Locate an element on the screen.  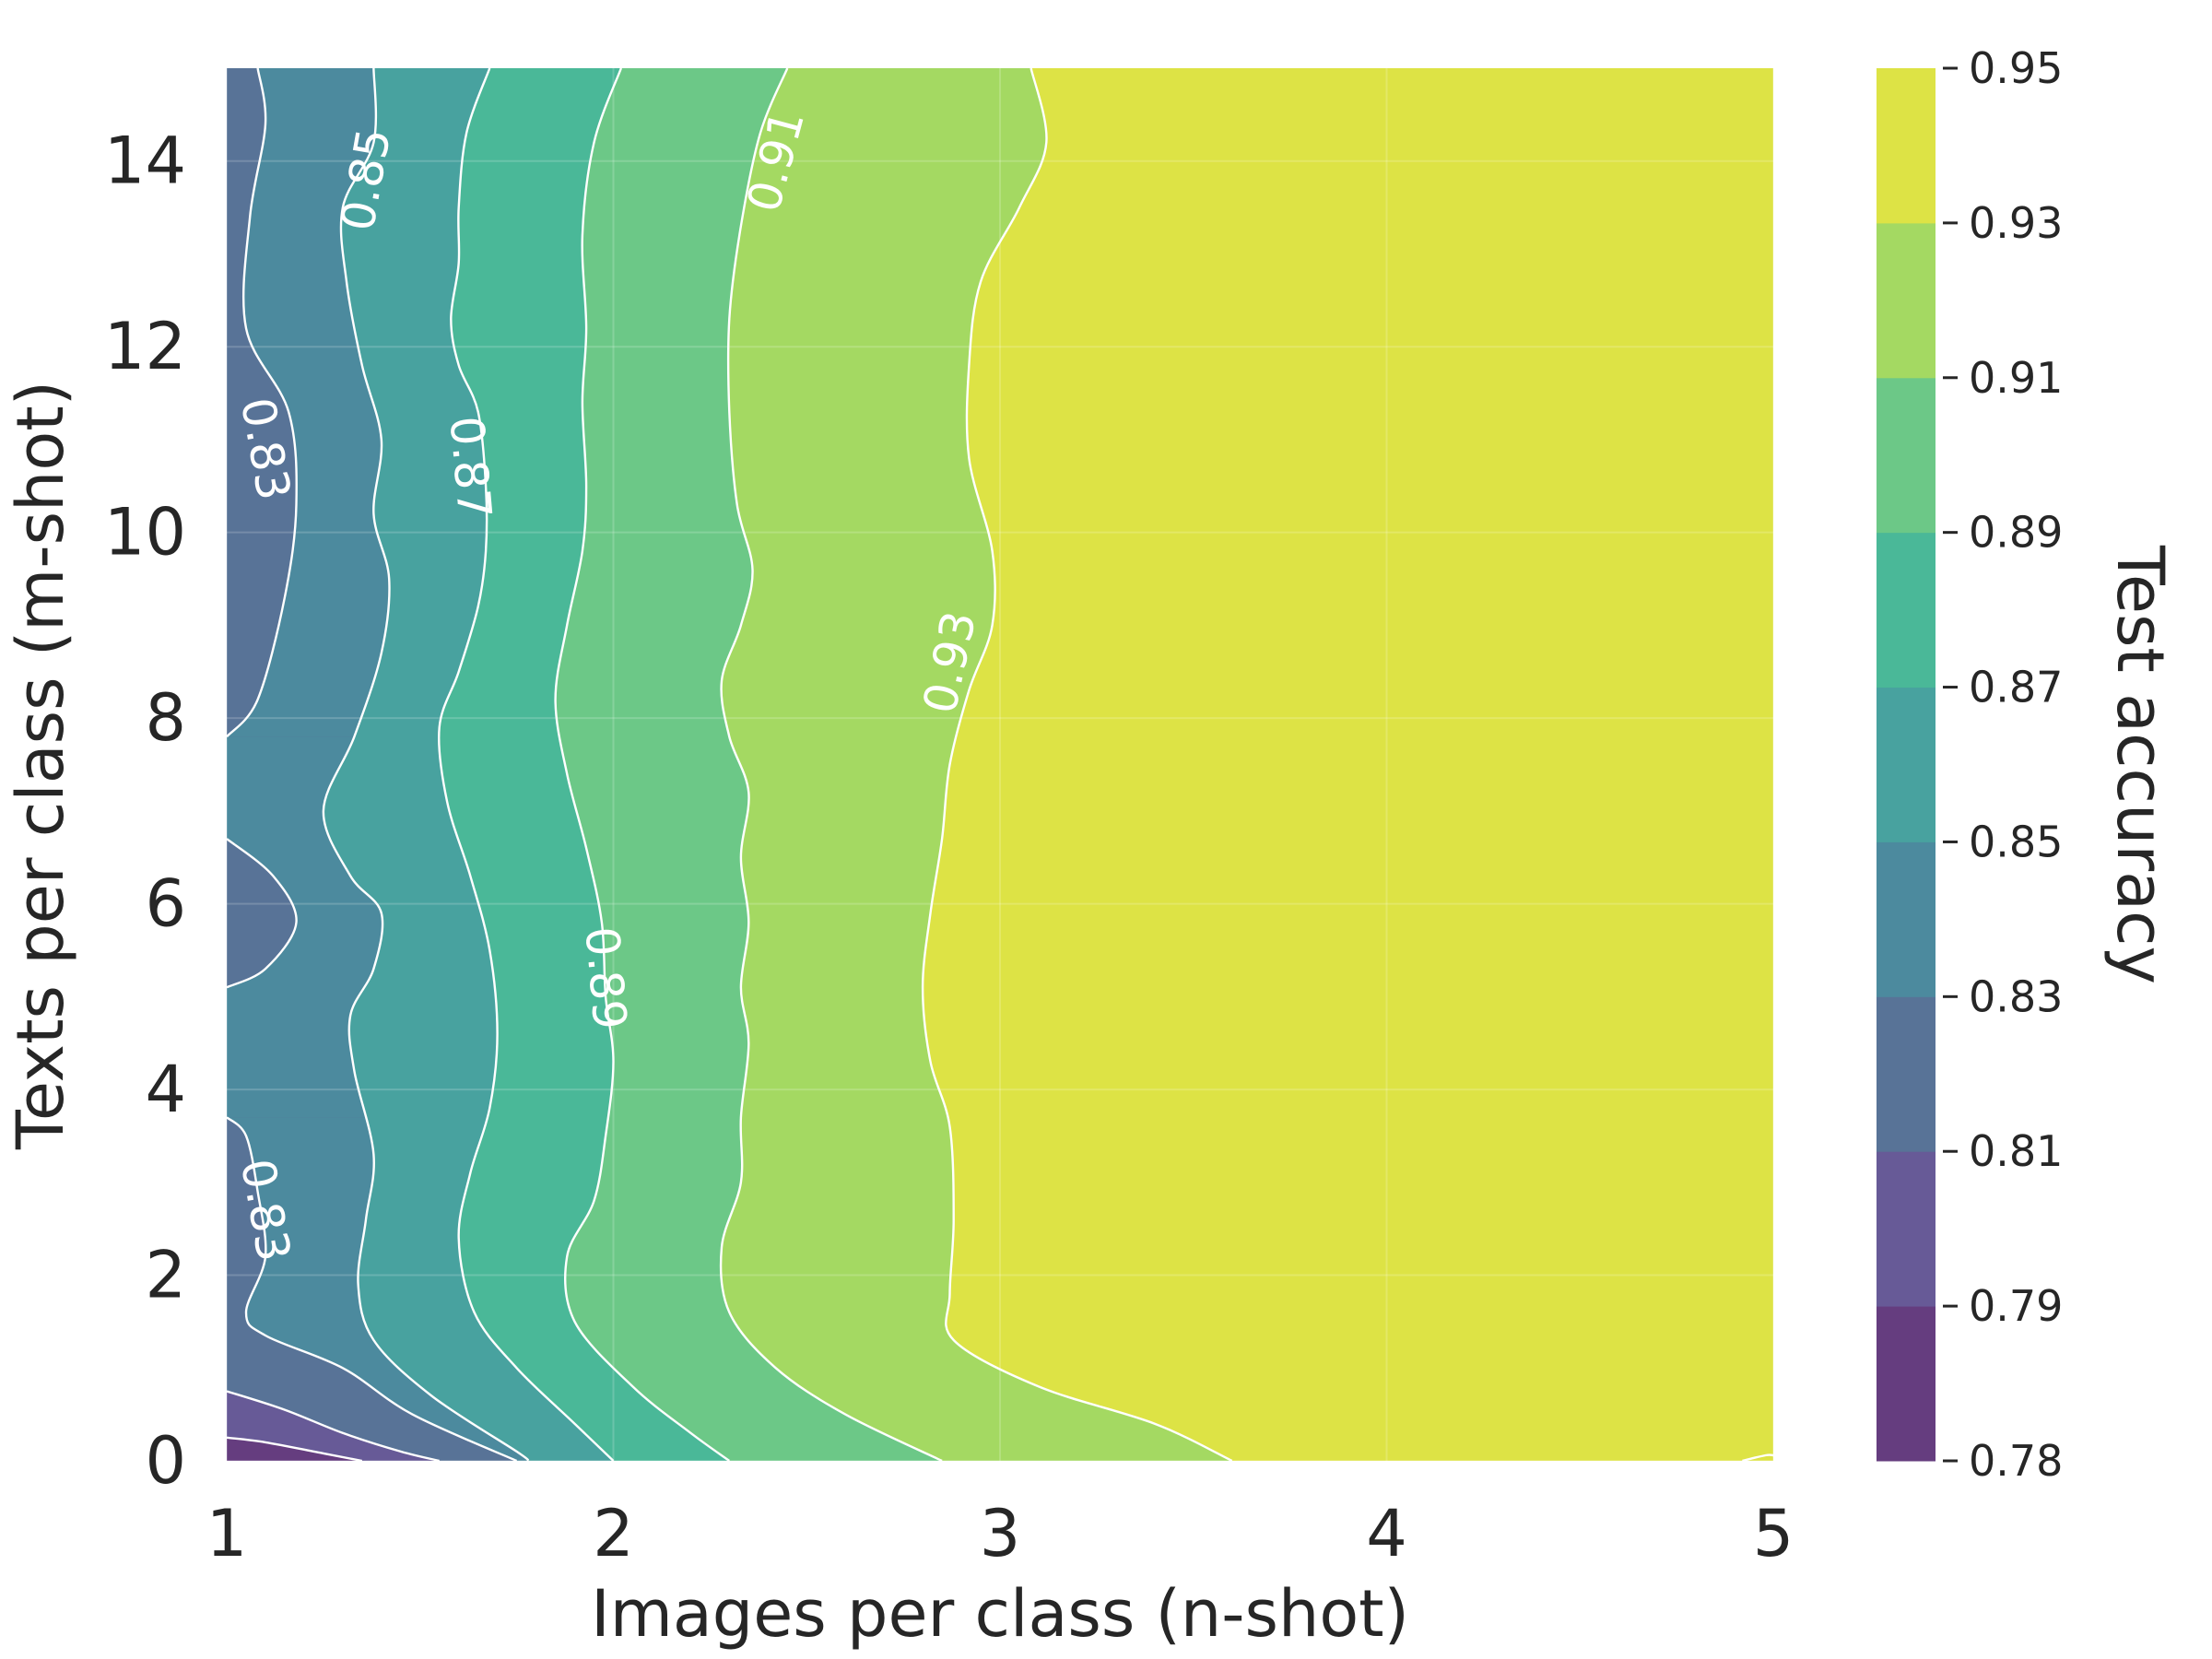
x-tick-label: 3 is located at coordinates (1000, 1533).